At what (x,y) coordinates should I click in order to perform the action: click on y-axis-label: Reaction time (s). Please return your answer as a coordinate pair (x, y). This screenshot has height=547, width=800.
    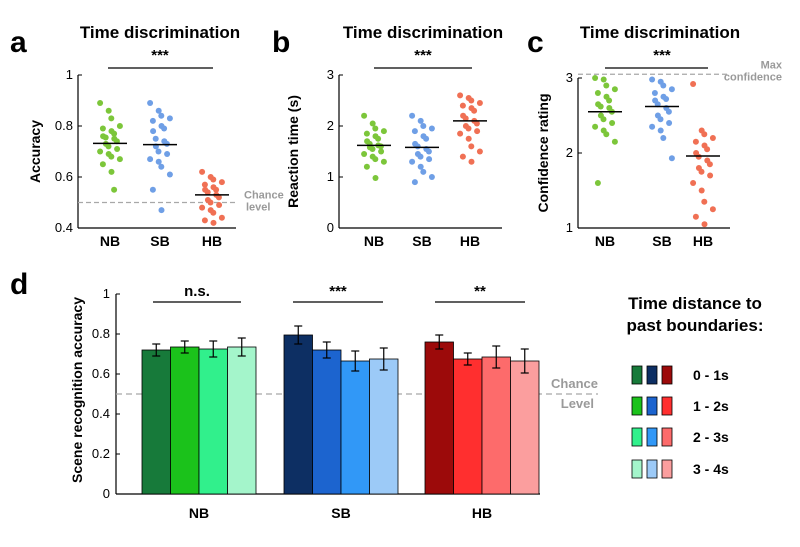
    Looking at the image, I should click on (293, 151).